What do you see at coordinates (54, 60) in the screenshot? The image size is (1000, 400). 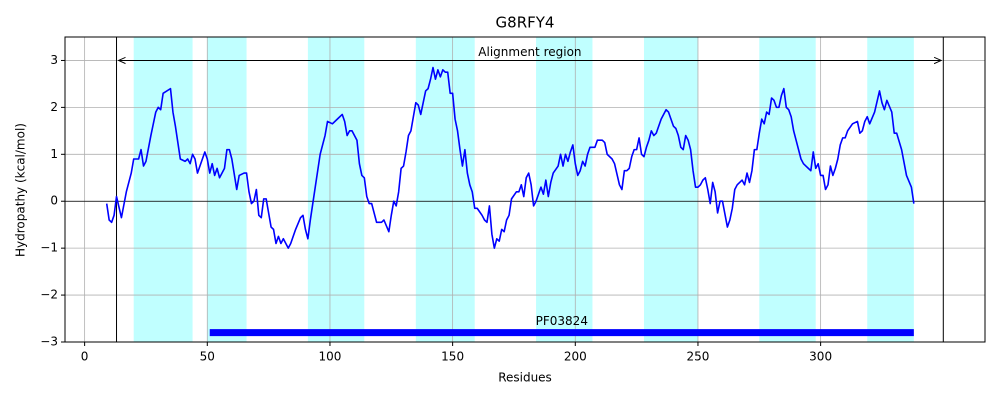 I see `y-tick-label: 3` at bounding box center [54, 60].